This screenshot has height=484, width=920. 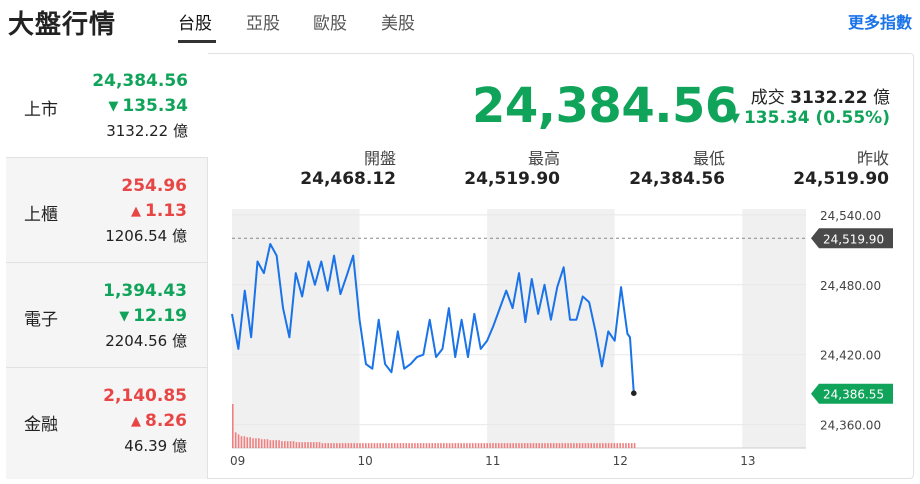 What do you see at coordinates (107, 423) in the screenshot?
I see `sidebar-item-finance: 金融 2,140.85 ▲ 8.26 46.39 億` at bounding box center [107, 423].